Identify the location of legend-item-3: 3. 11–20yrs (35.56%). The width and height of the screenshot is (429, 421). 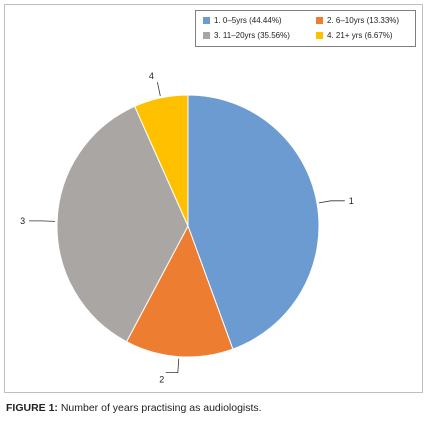
(246, 35).